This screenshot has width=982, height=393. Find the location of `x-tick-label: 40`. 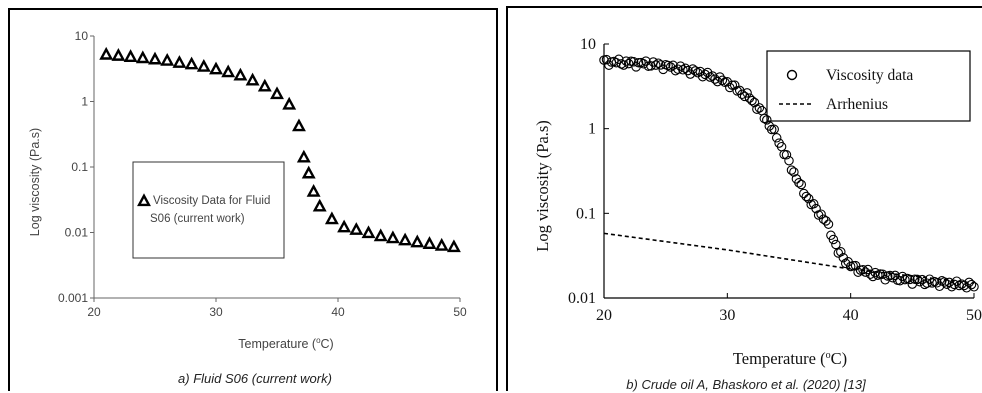

x-tick-label: 40 is located at coordinates (338, 312).